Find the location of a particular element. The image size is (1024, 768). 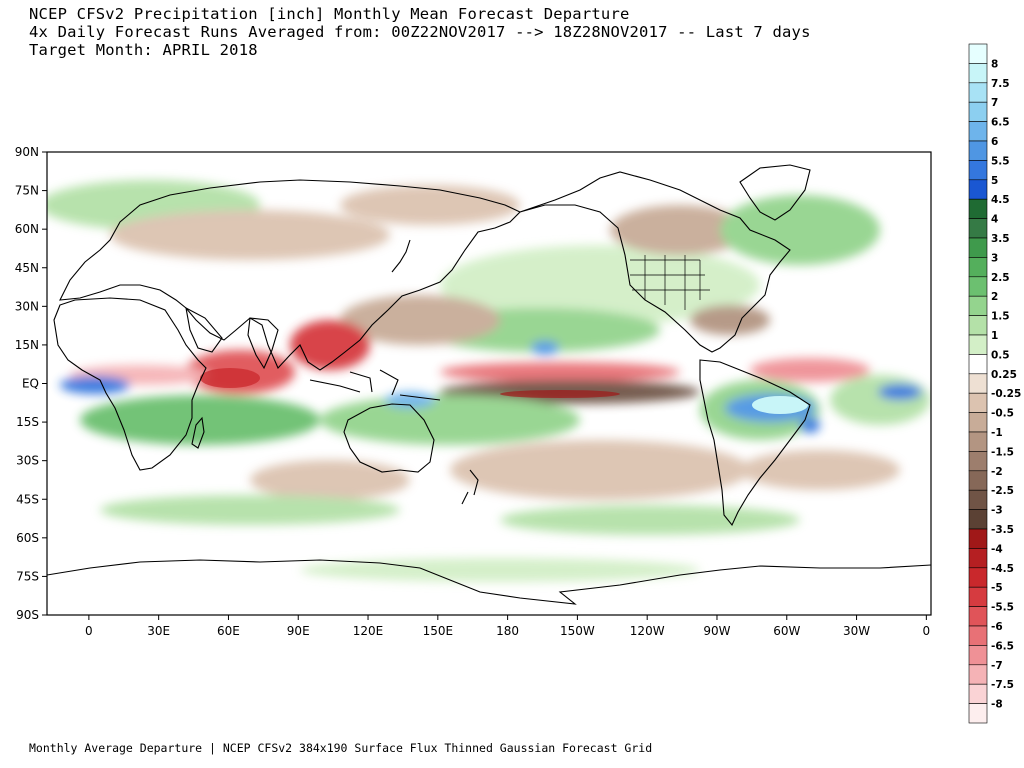

coast-australia is located at coordinates (389, 438).